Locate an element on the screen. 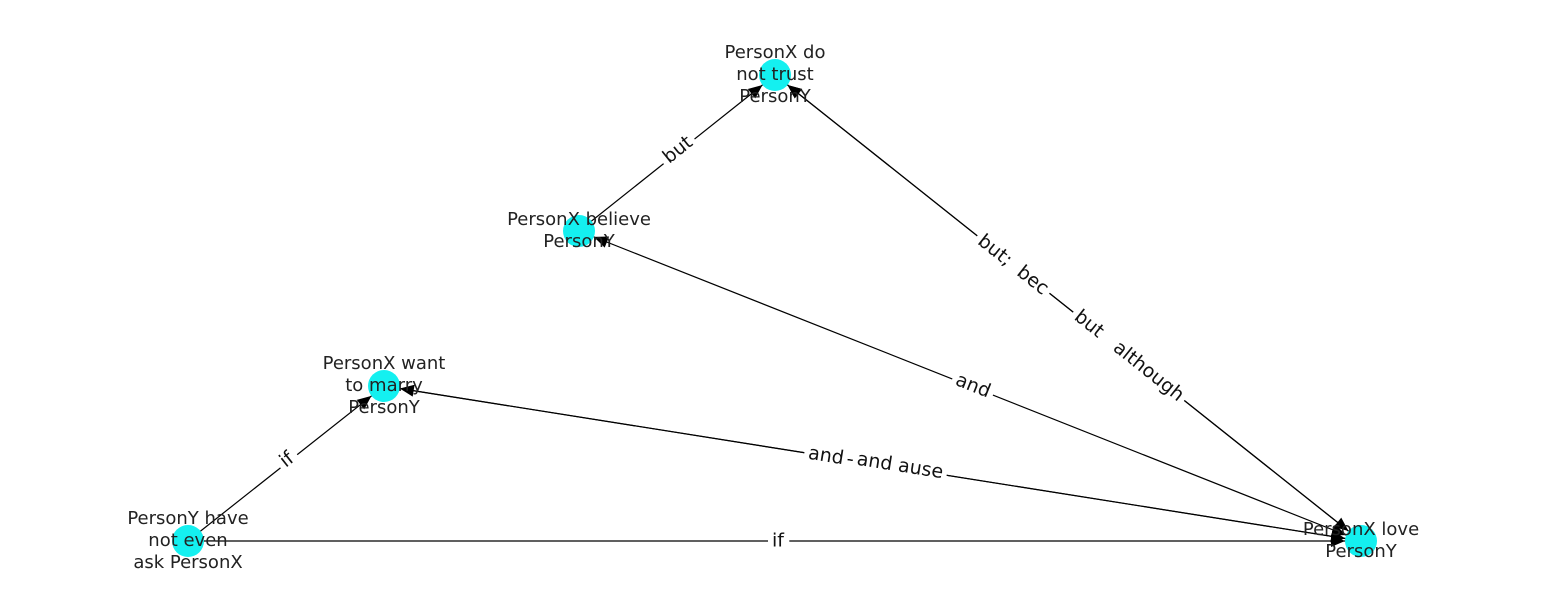  edge-label-6: and ause is located at coordinates (900, 465).